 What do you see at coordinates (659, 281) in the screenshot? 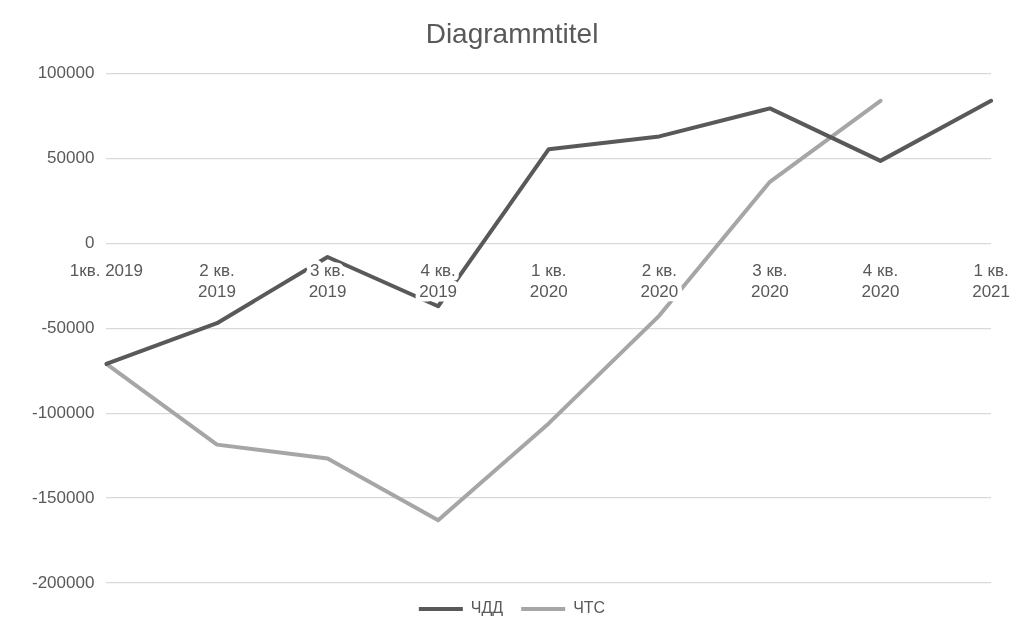
I see `x-tick-label: 2 кв. 2020` at bounding box center [659, 281].